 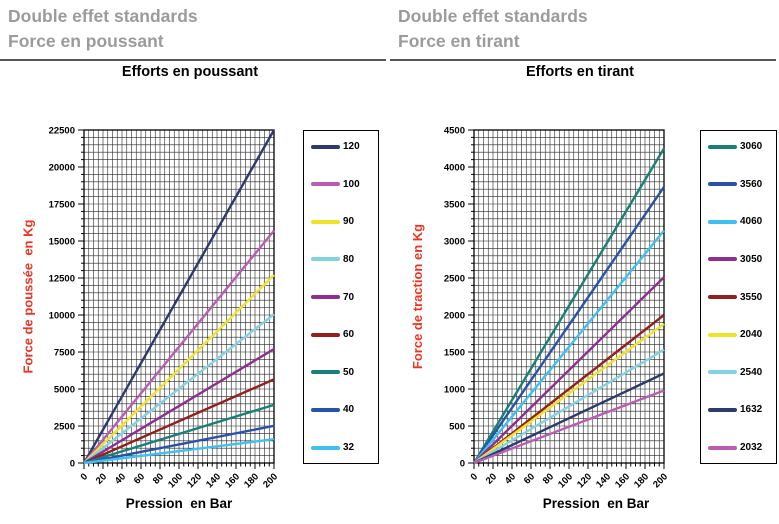 What do you see at coordinates (193, 31) in the screenshot?
I see `panel-header: Double effet standards Force en poussant` at bounding box center [193, 31].